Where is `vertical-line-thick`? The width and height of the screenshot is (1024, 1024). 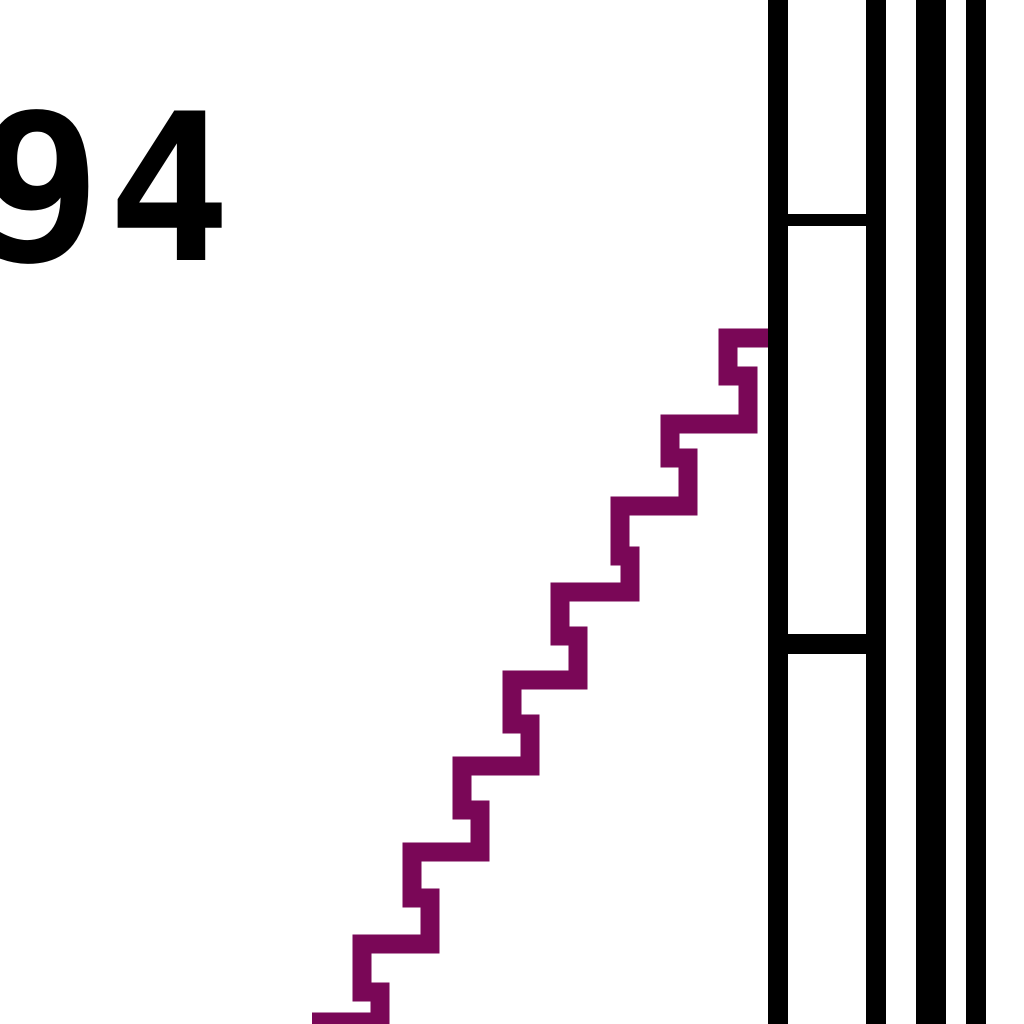
vertical-line-thick is located at coordinates (931, 512).